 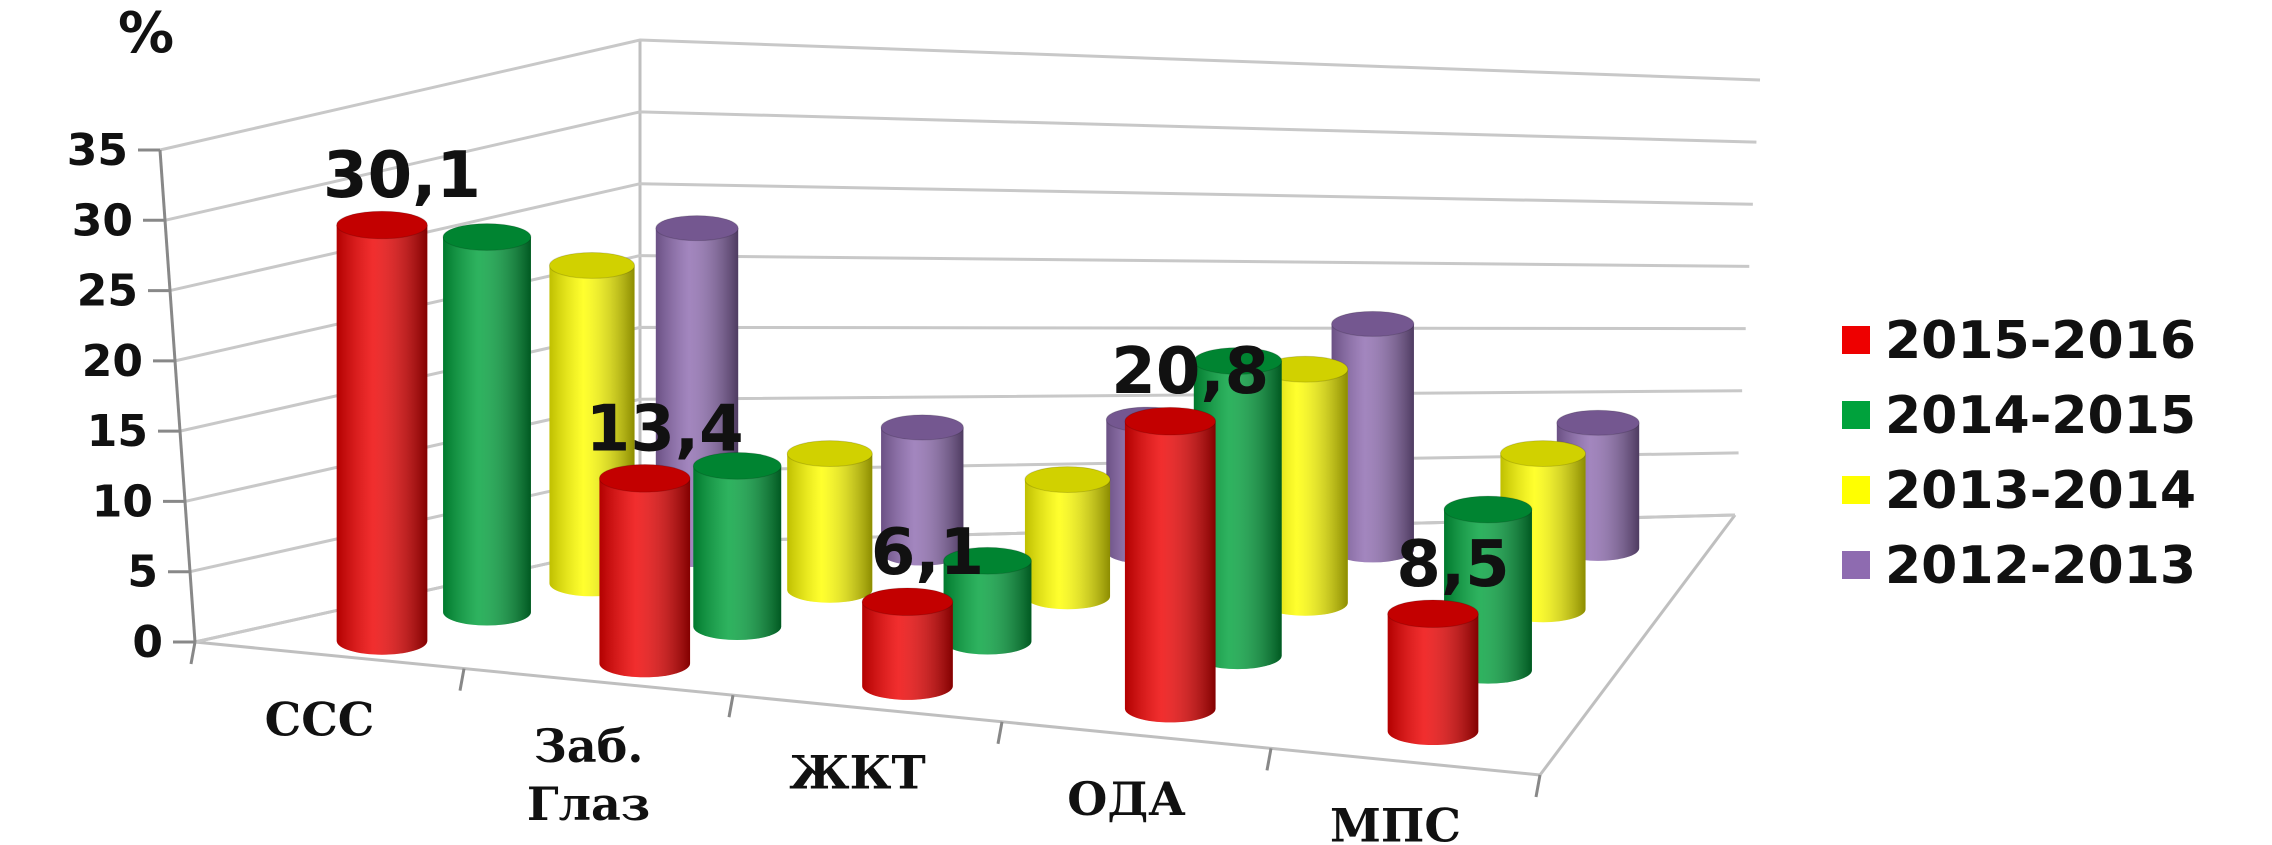 I want to click on x-category-label: ЖКТ, so click(x=857, y=773).